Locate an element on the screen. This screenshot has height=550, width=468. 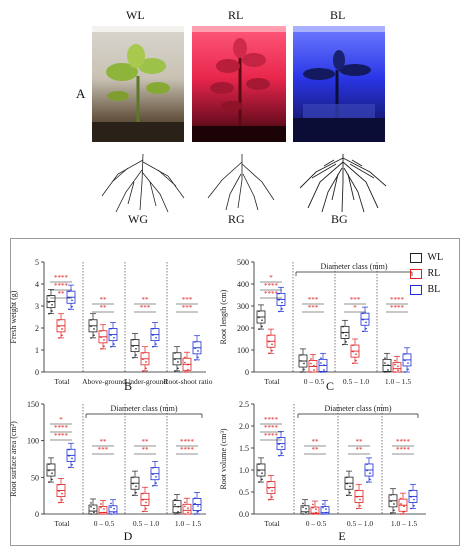
label-wl: WL is located at coordinates (135, 15).